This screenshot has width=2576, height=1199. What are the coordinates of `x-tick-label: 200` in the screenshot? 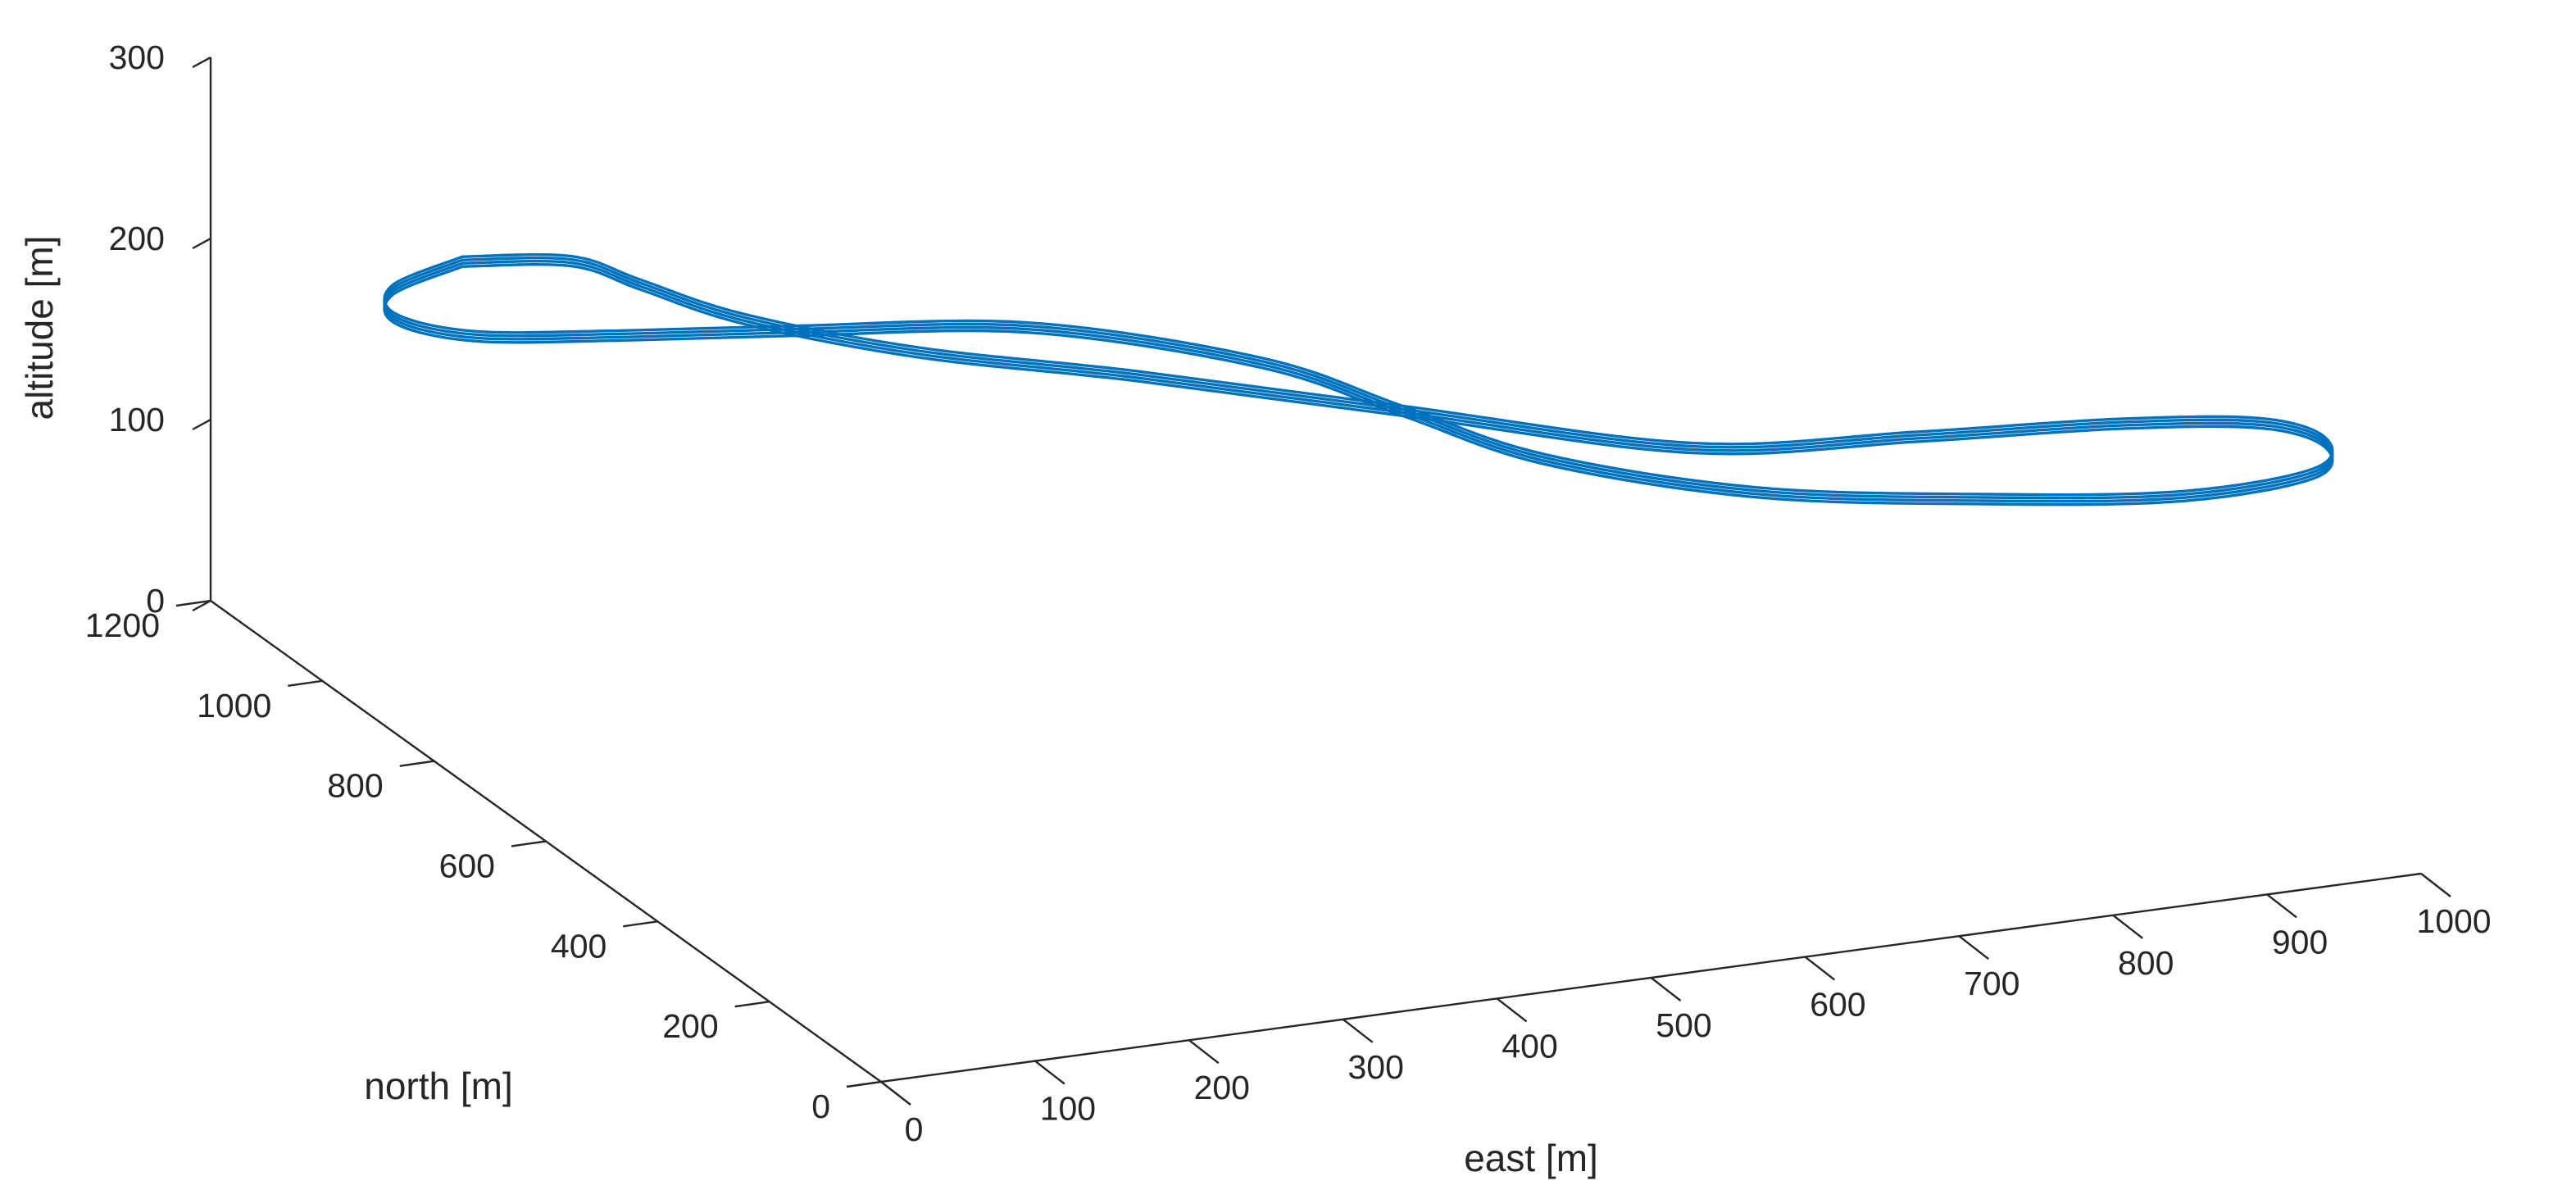 It's located at (1222, 1087).